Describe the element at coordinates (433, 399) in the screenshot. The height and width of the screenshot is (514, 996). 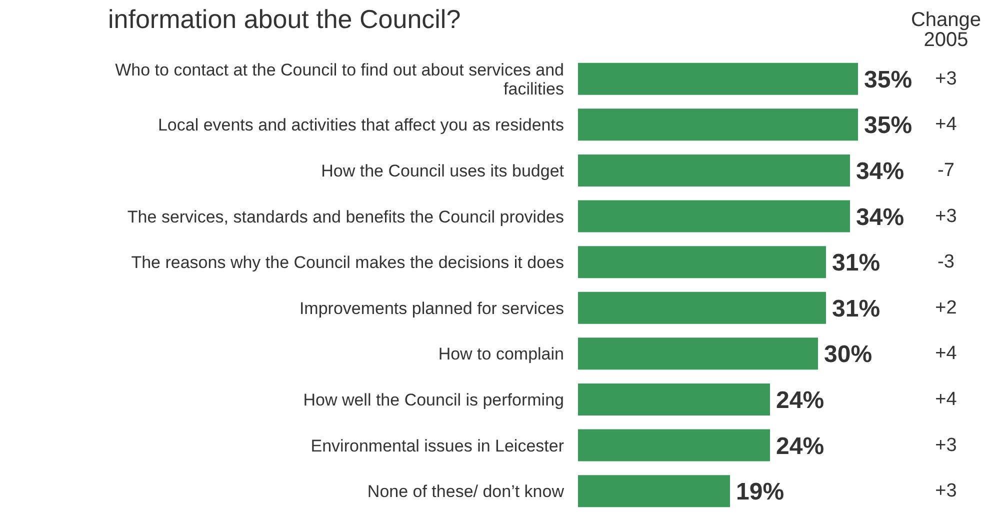
I see `y-tick-label: How well the Council is performing` at that location.